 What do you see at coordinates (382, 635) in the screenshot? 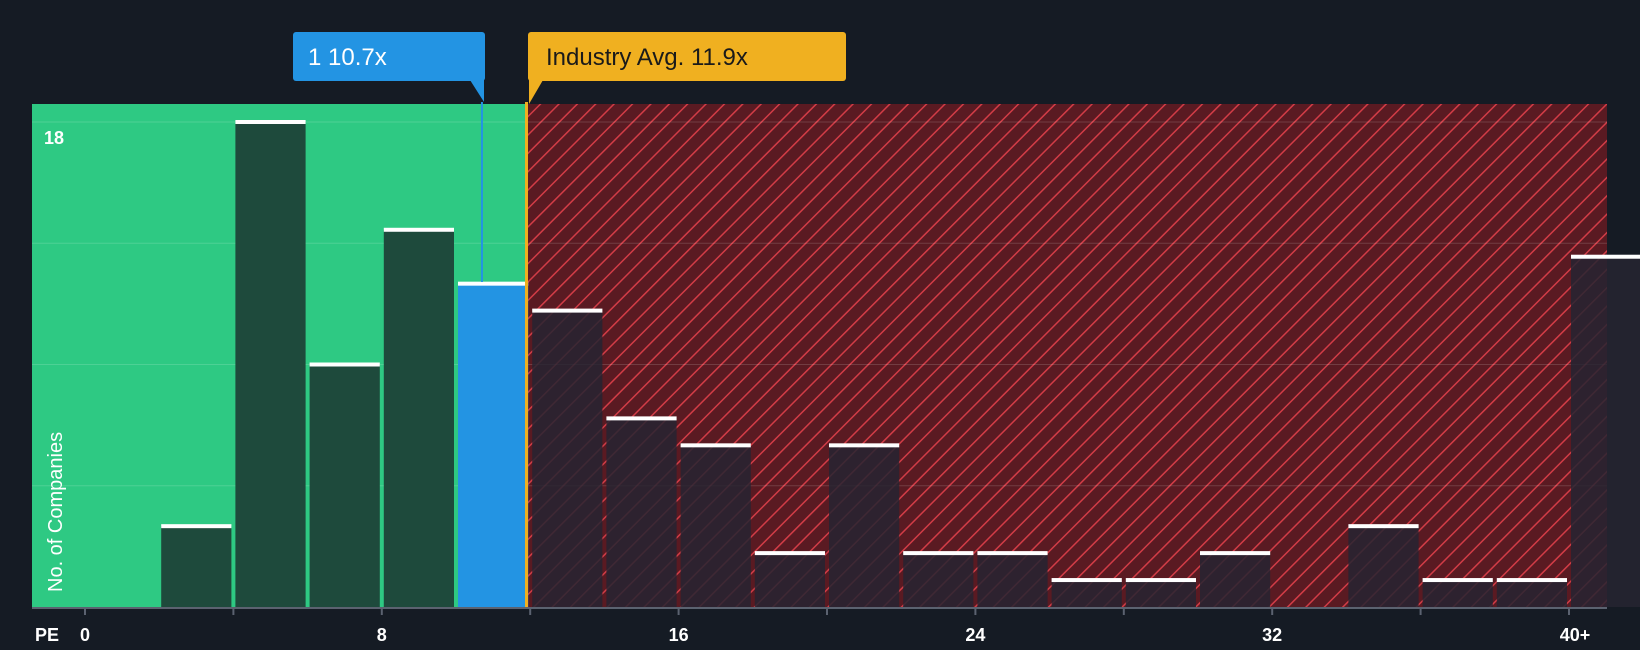
I see `x-tick-label: 8` at bounding box center [382, 635].